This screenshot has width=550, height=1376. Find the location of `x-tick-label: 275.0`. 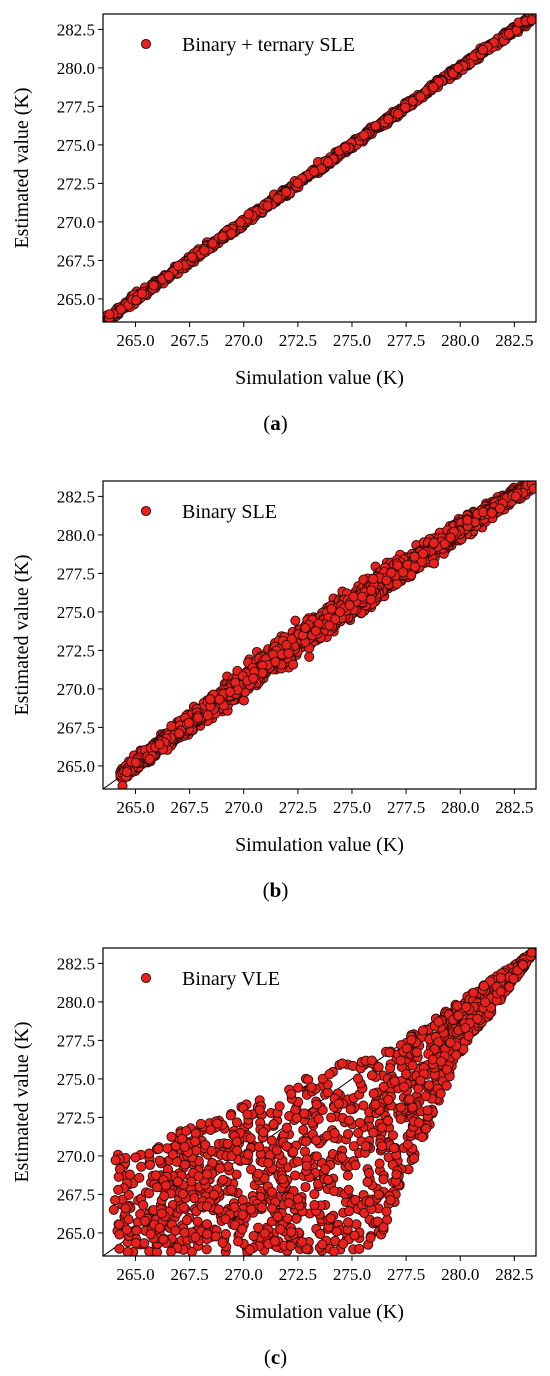

x-tick-label: 275.0 is located at coordinates (352, 340).